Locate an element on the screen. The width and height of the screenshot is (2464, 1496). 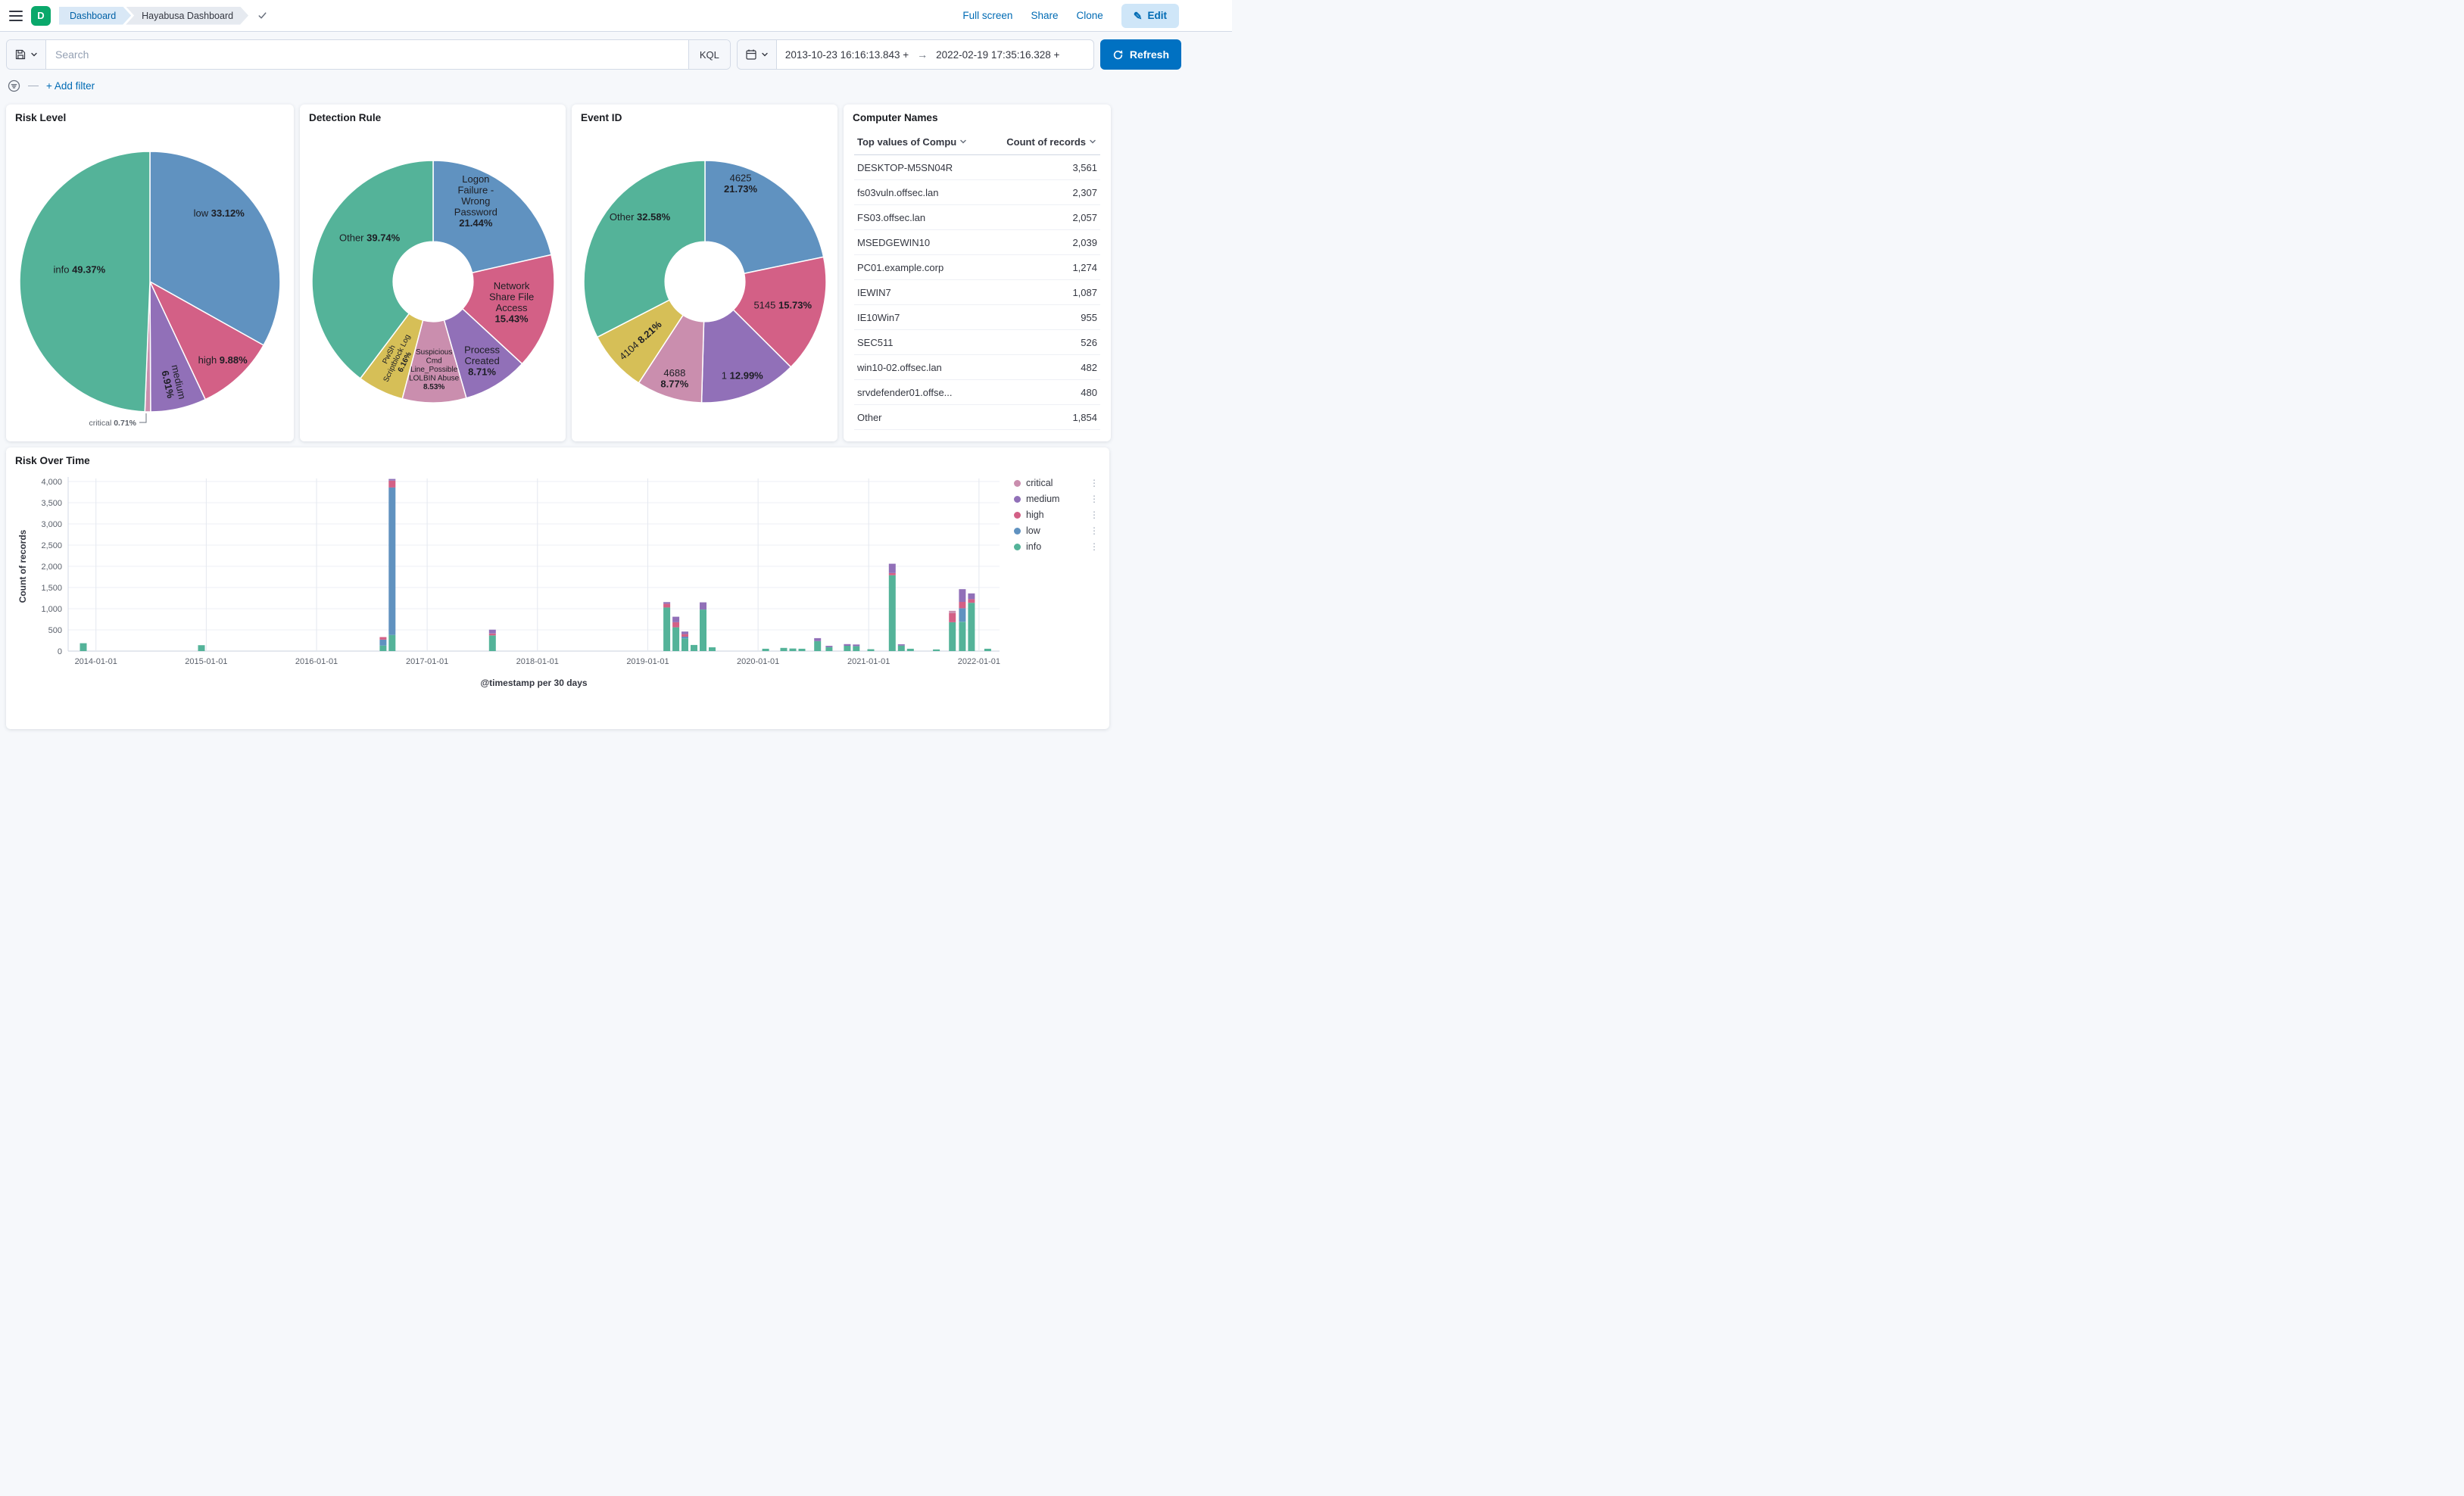
column-header: Count of records is located at coordinates (1044, 142).